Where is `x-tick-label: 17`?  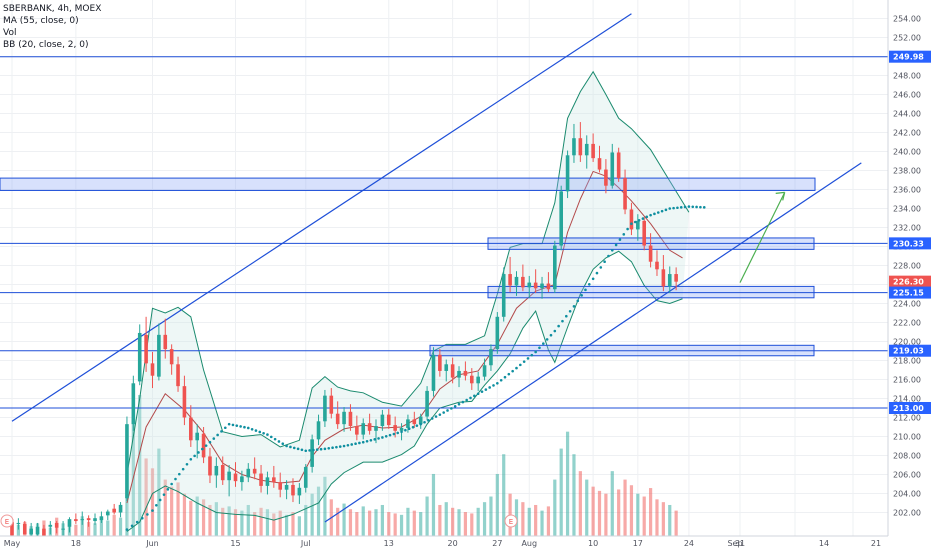 x-tick-label: 17 is located at coordinates (638, 543).